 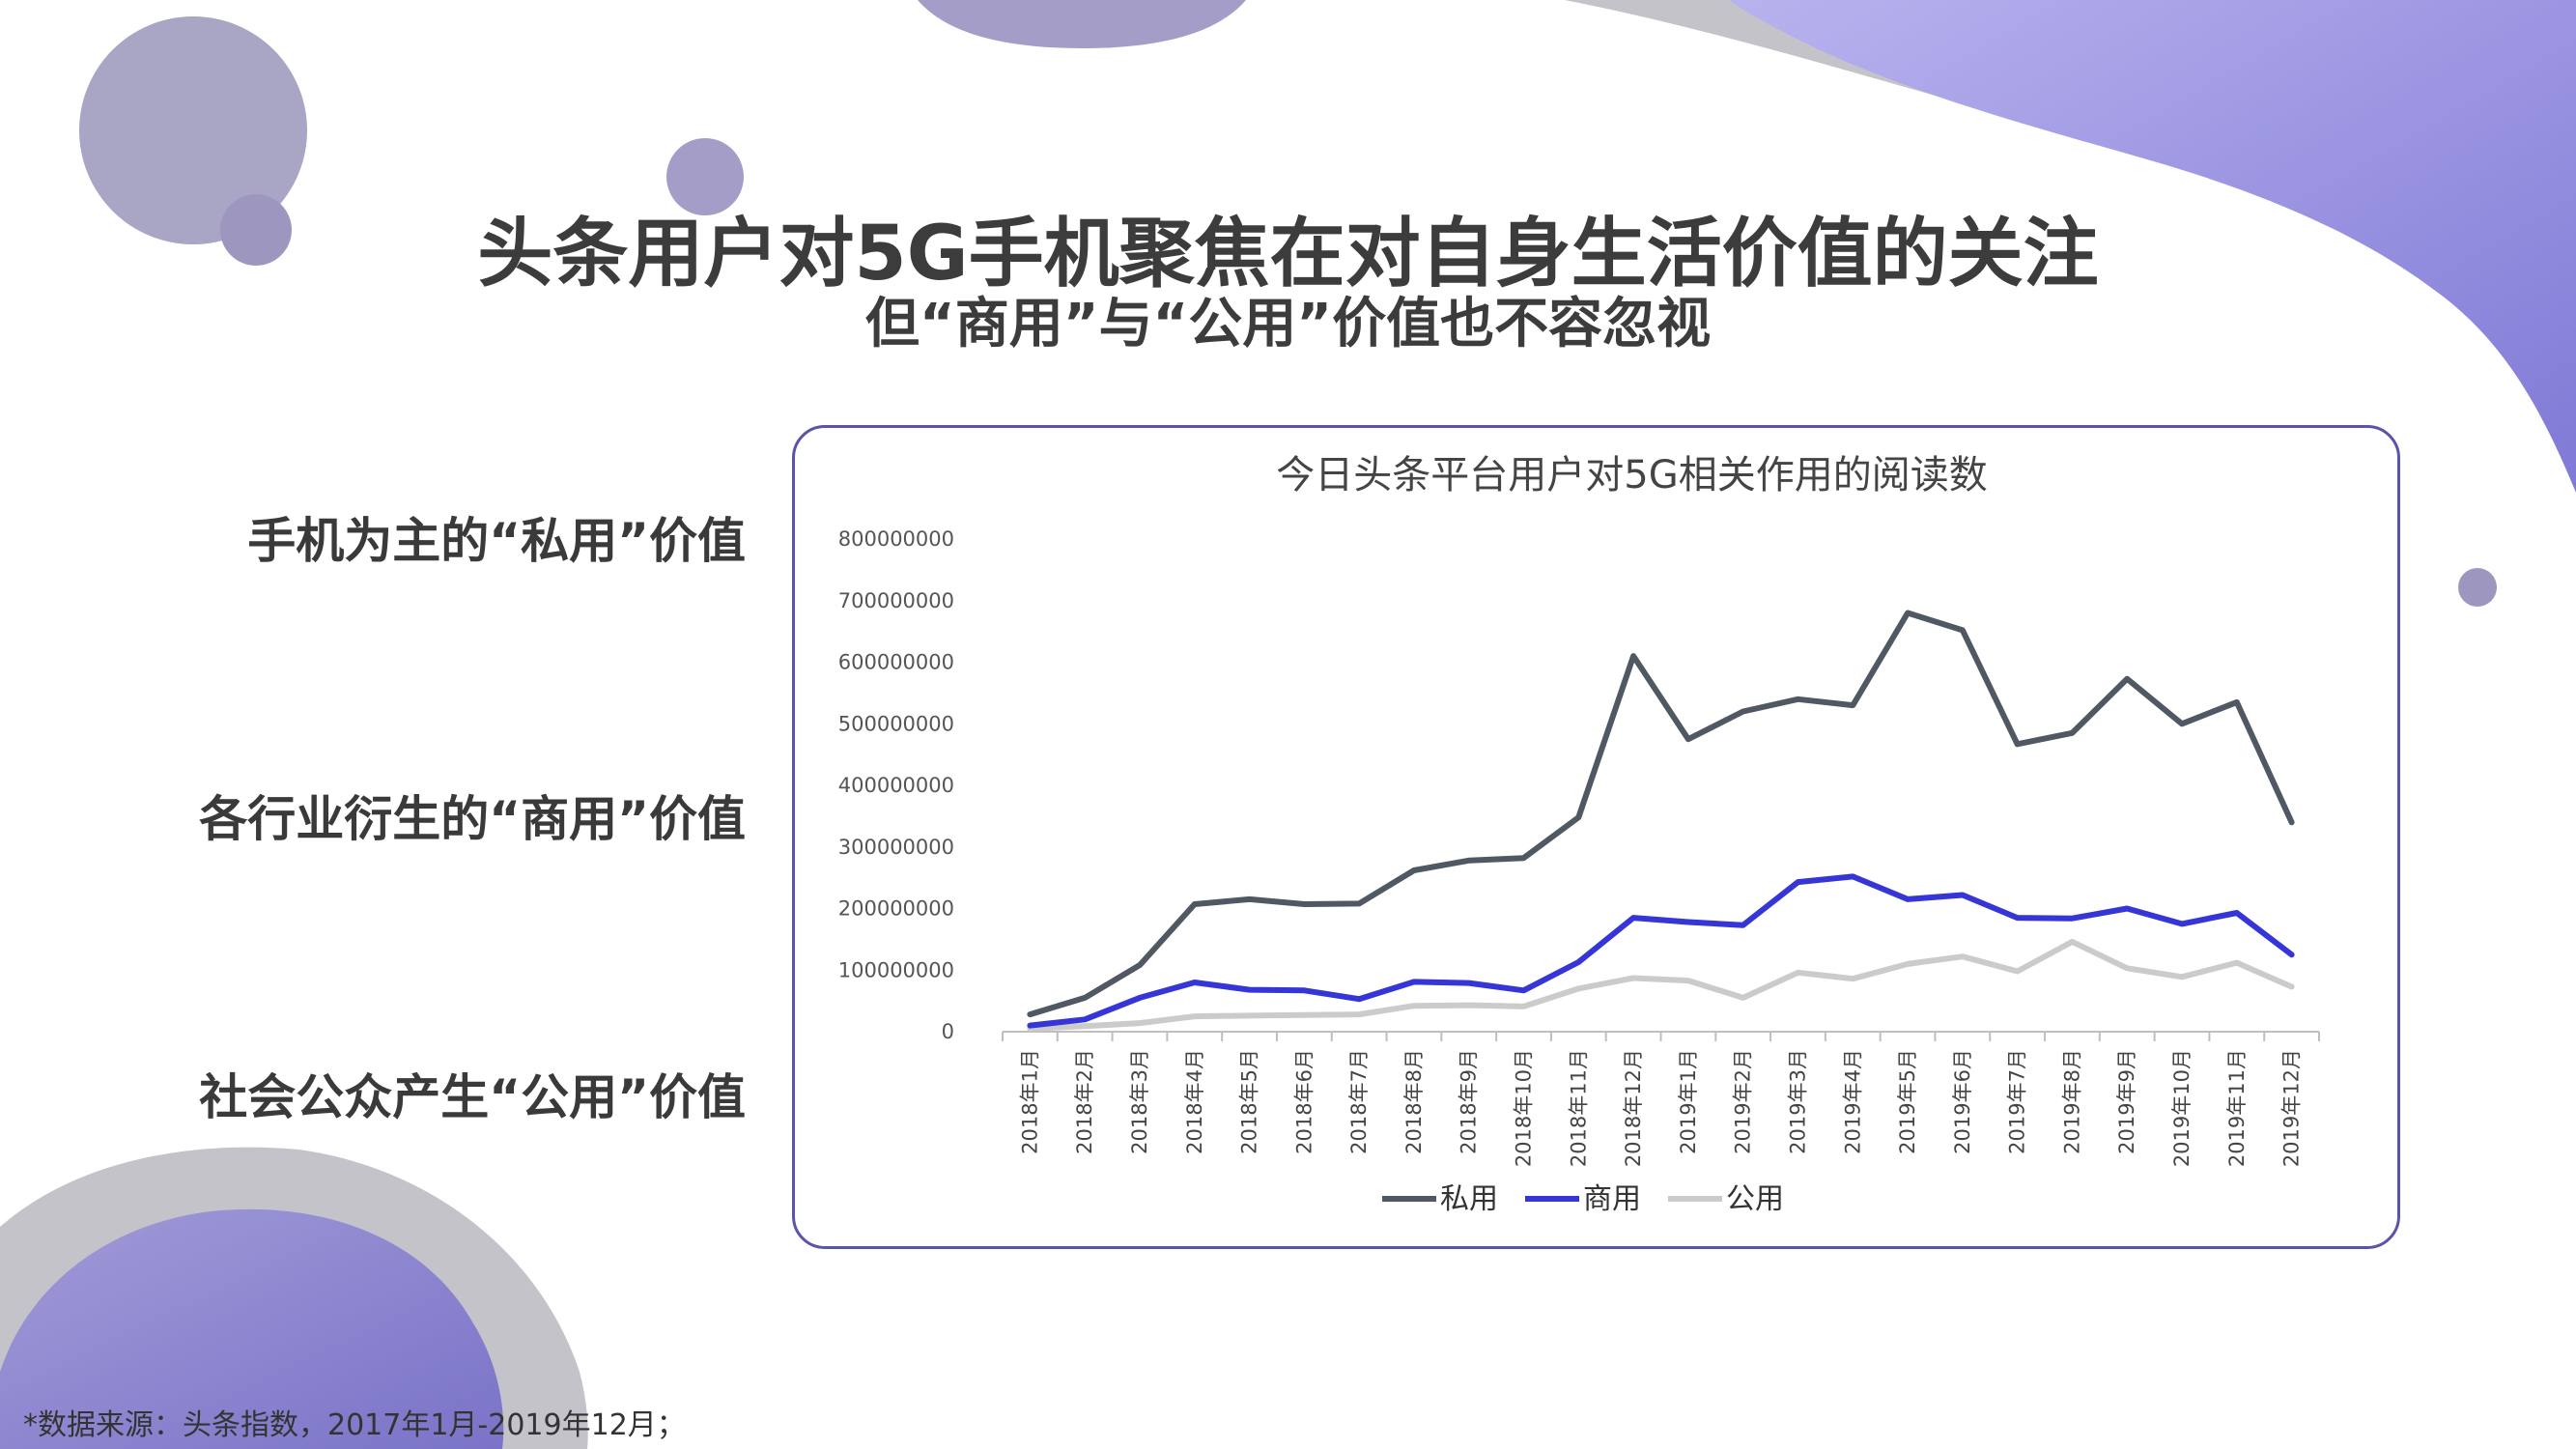 I want to click on x-tick-label: 2018年5月, so click(x=1249, y=1101).